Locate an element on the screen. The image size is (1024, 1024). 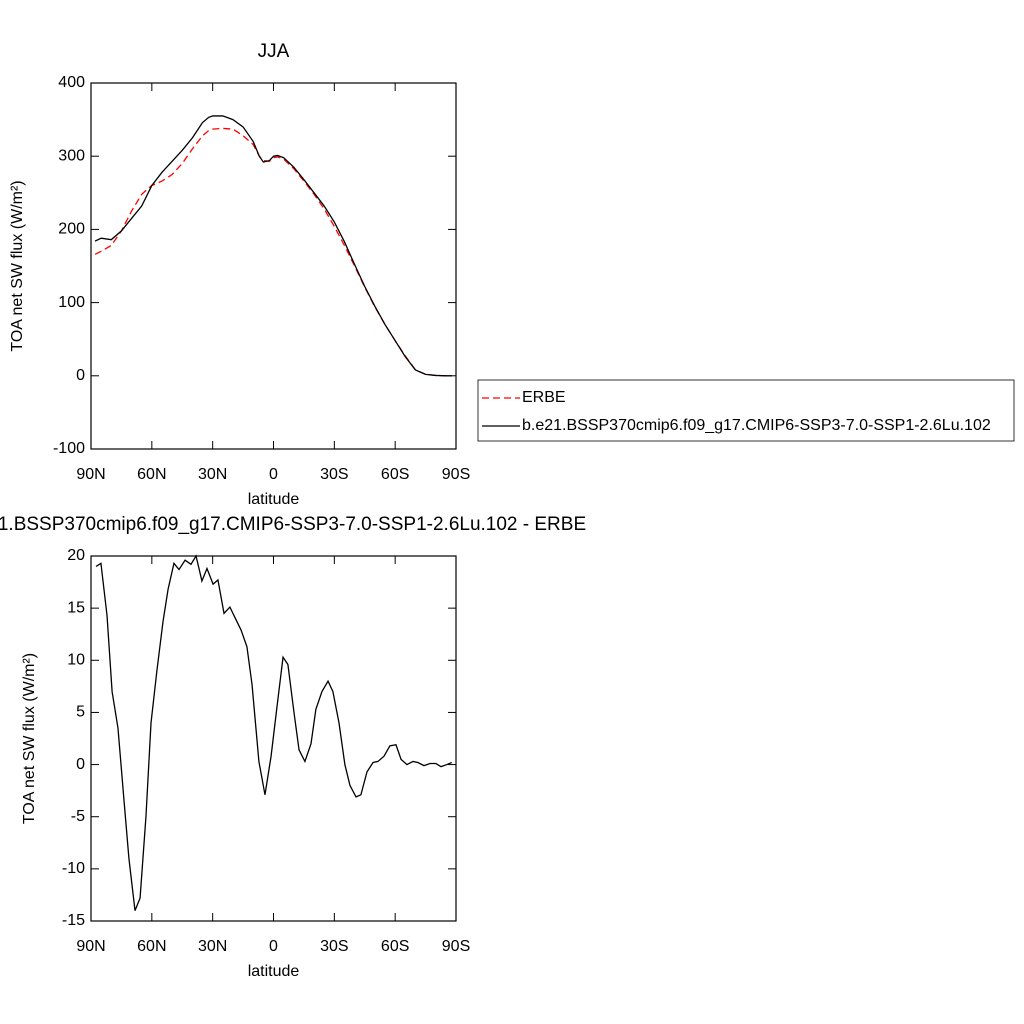
y-tick-label: -100 is located at coordinates (69, 448).